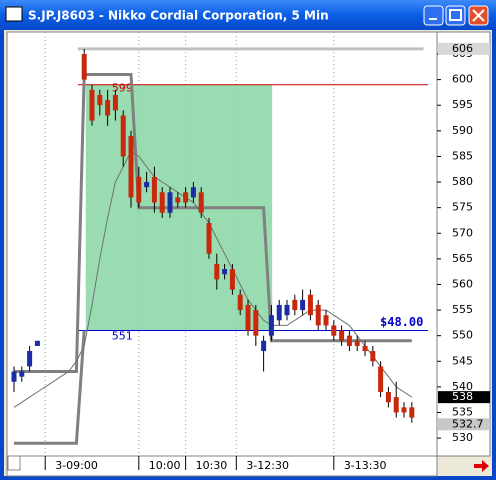 The height and width of the screenshot is (484, 496). Describe the element at coordinates (122, 88) in the screenshot. I see `reference-label: 599` at that location.